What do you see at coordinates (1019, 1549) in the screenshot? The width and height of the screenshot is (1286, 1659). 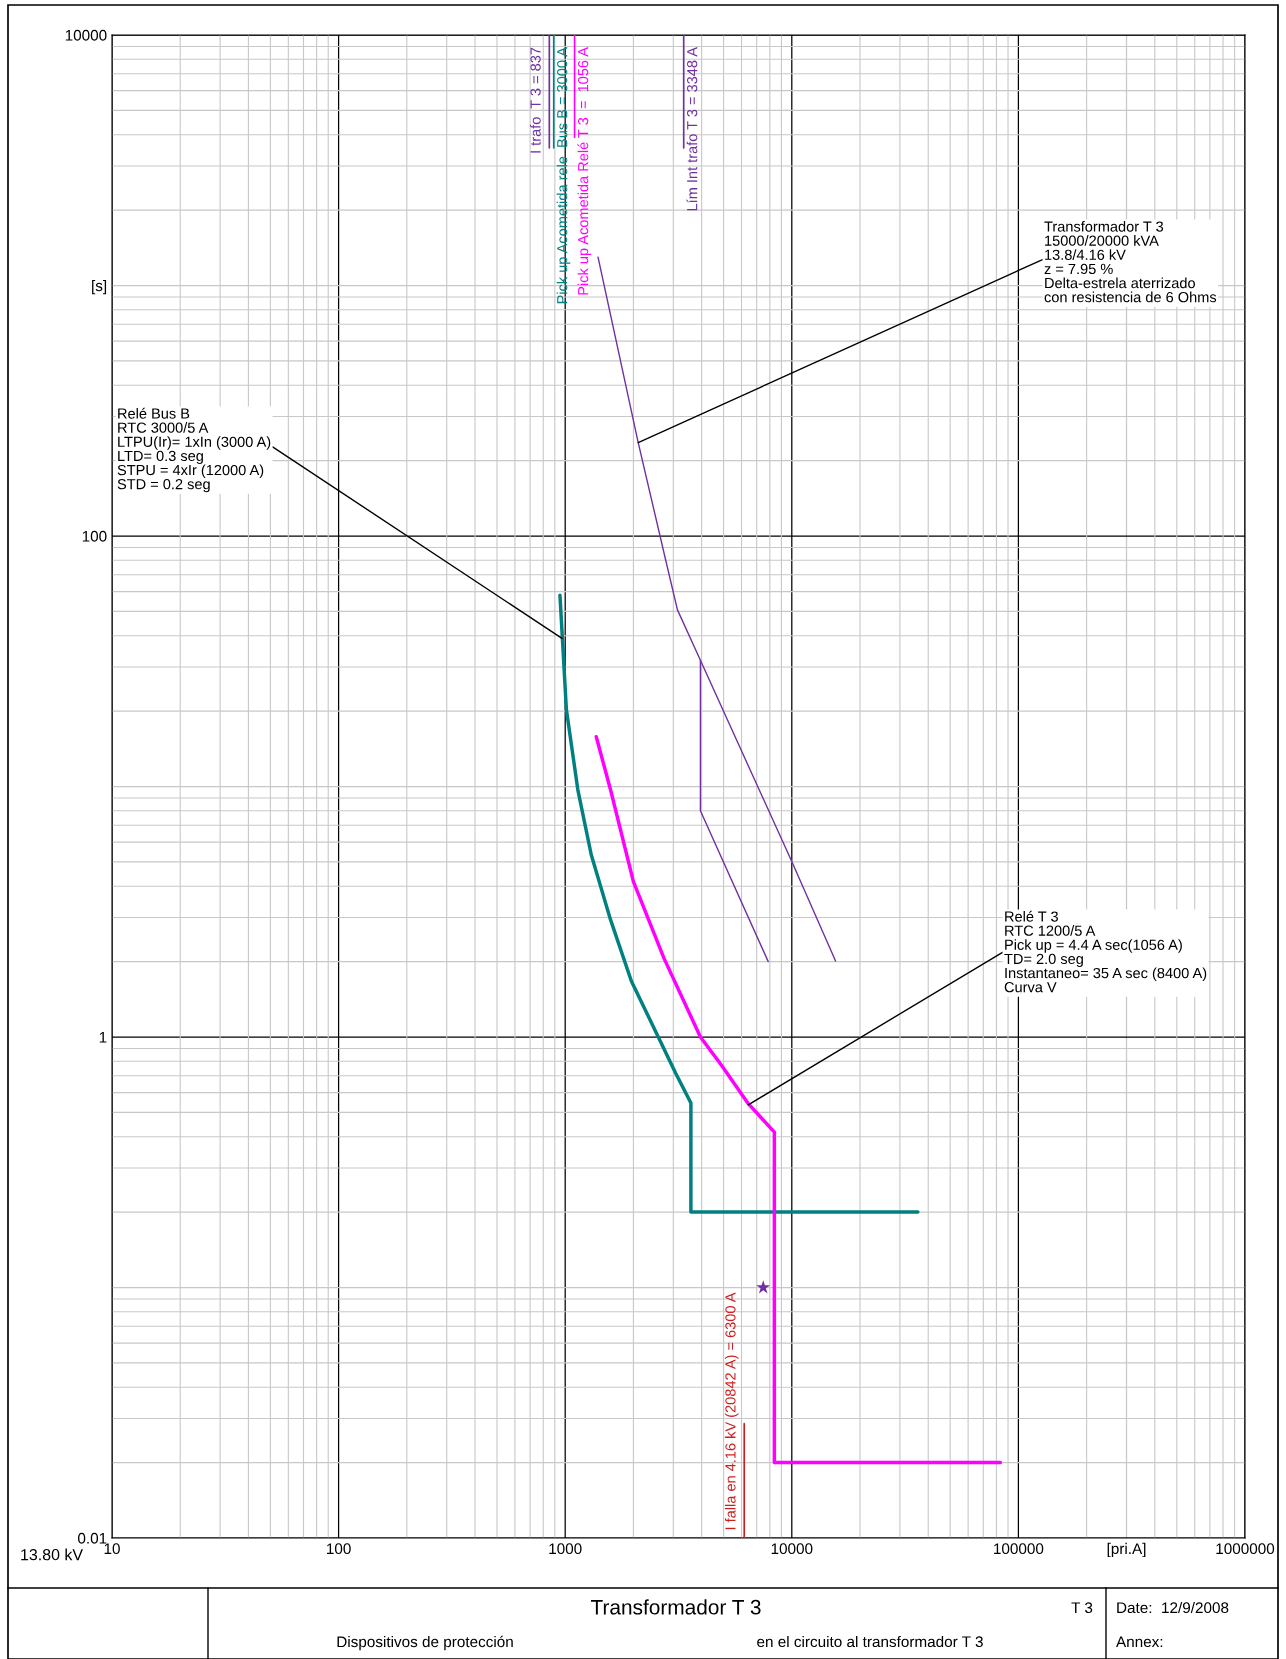 I see `x-tick-label: 100000` at bounding box center [1019, 1549].